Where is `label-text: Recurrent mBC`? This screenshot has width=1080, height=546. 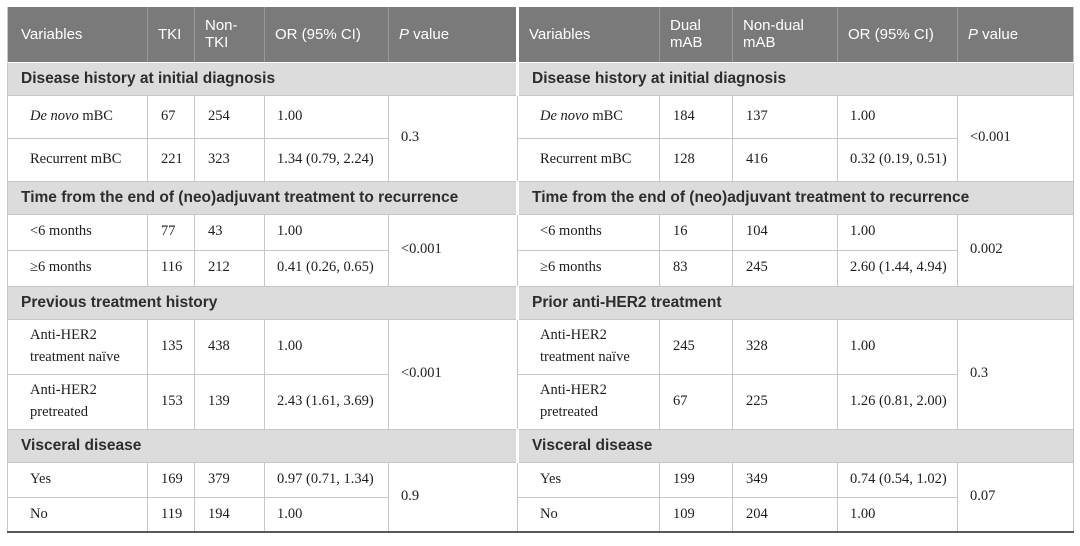 label-text: Recurrent mBC is located at coordinates (76, 158).